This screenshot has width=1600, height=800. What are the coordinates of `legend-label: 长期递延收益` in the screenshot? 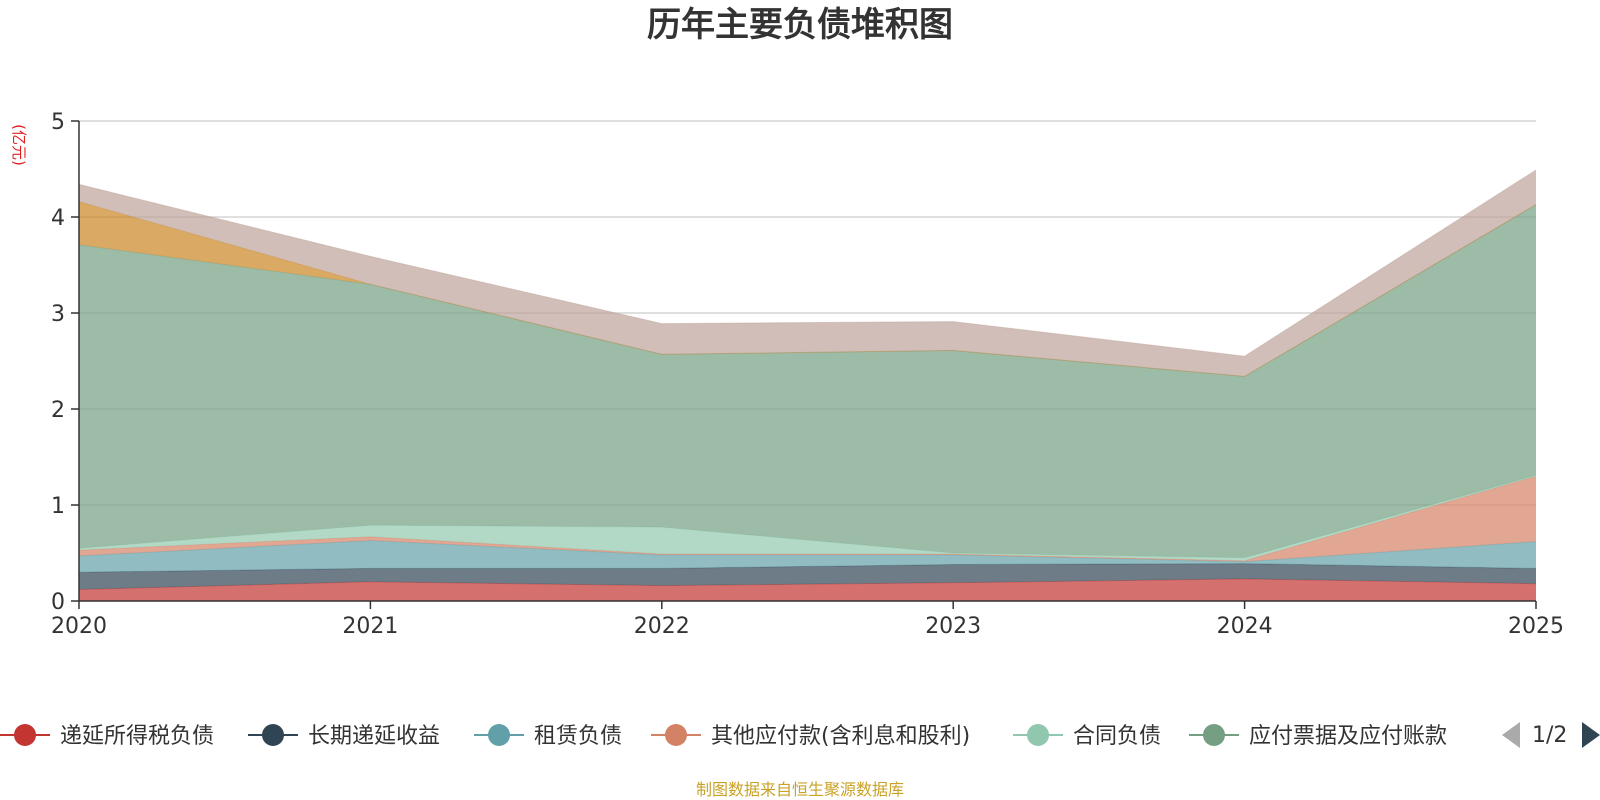 It's located at (374, 736).